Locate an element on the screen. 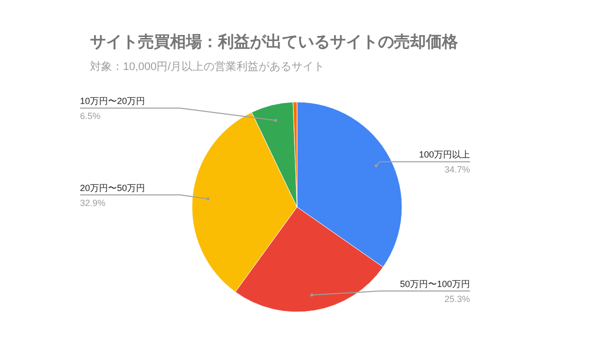 The width and height of the screenshot is (600, 353). data-label: 25.3% is located at coordinates (457, 299).